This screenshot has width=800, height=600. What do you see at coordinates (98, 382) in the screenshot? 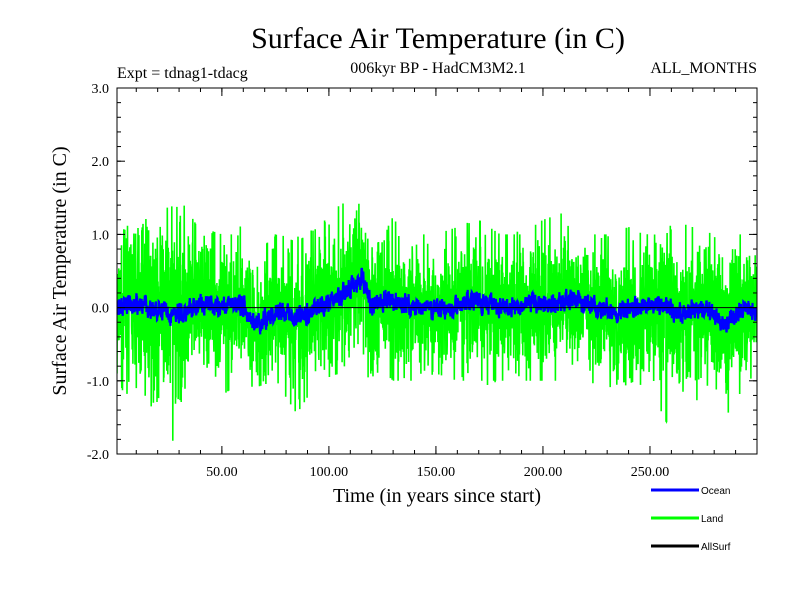
I see `y-tick-label: -1.0` at bounding box center [98, 382].